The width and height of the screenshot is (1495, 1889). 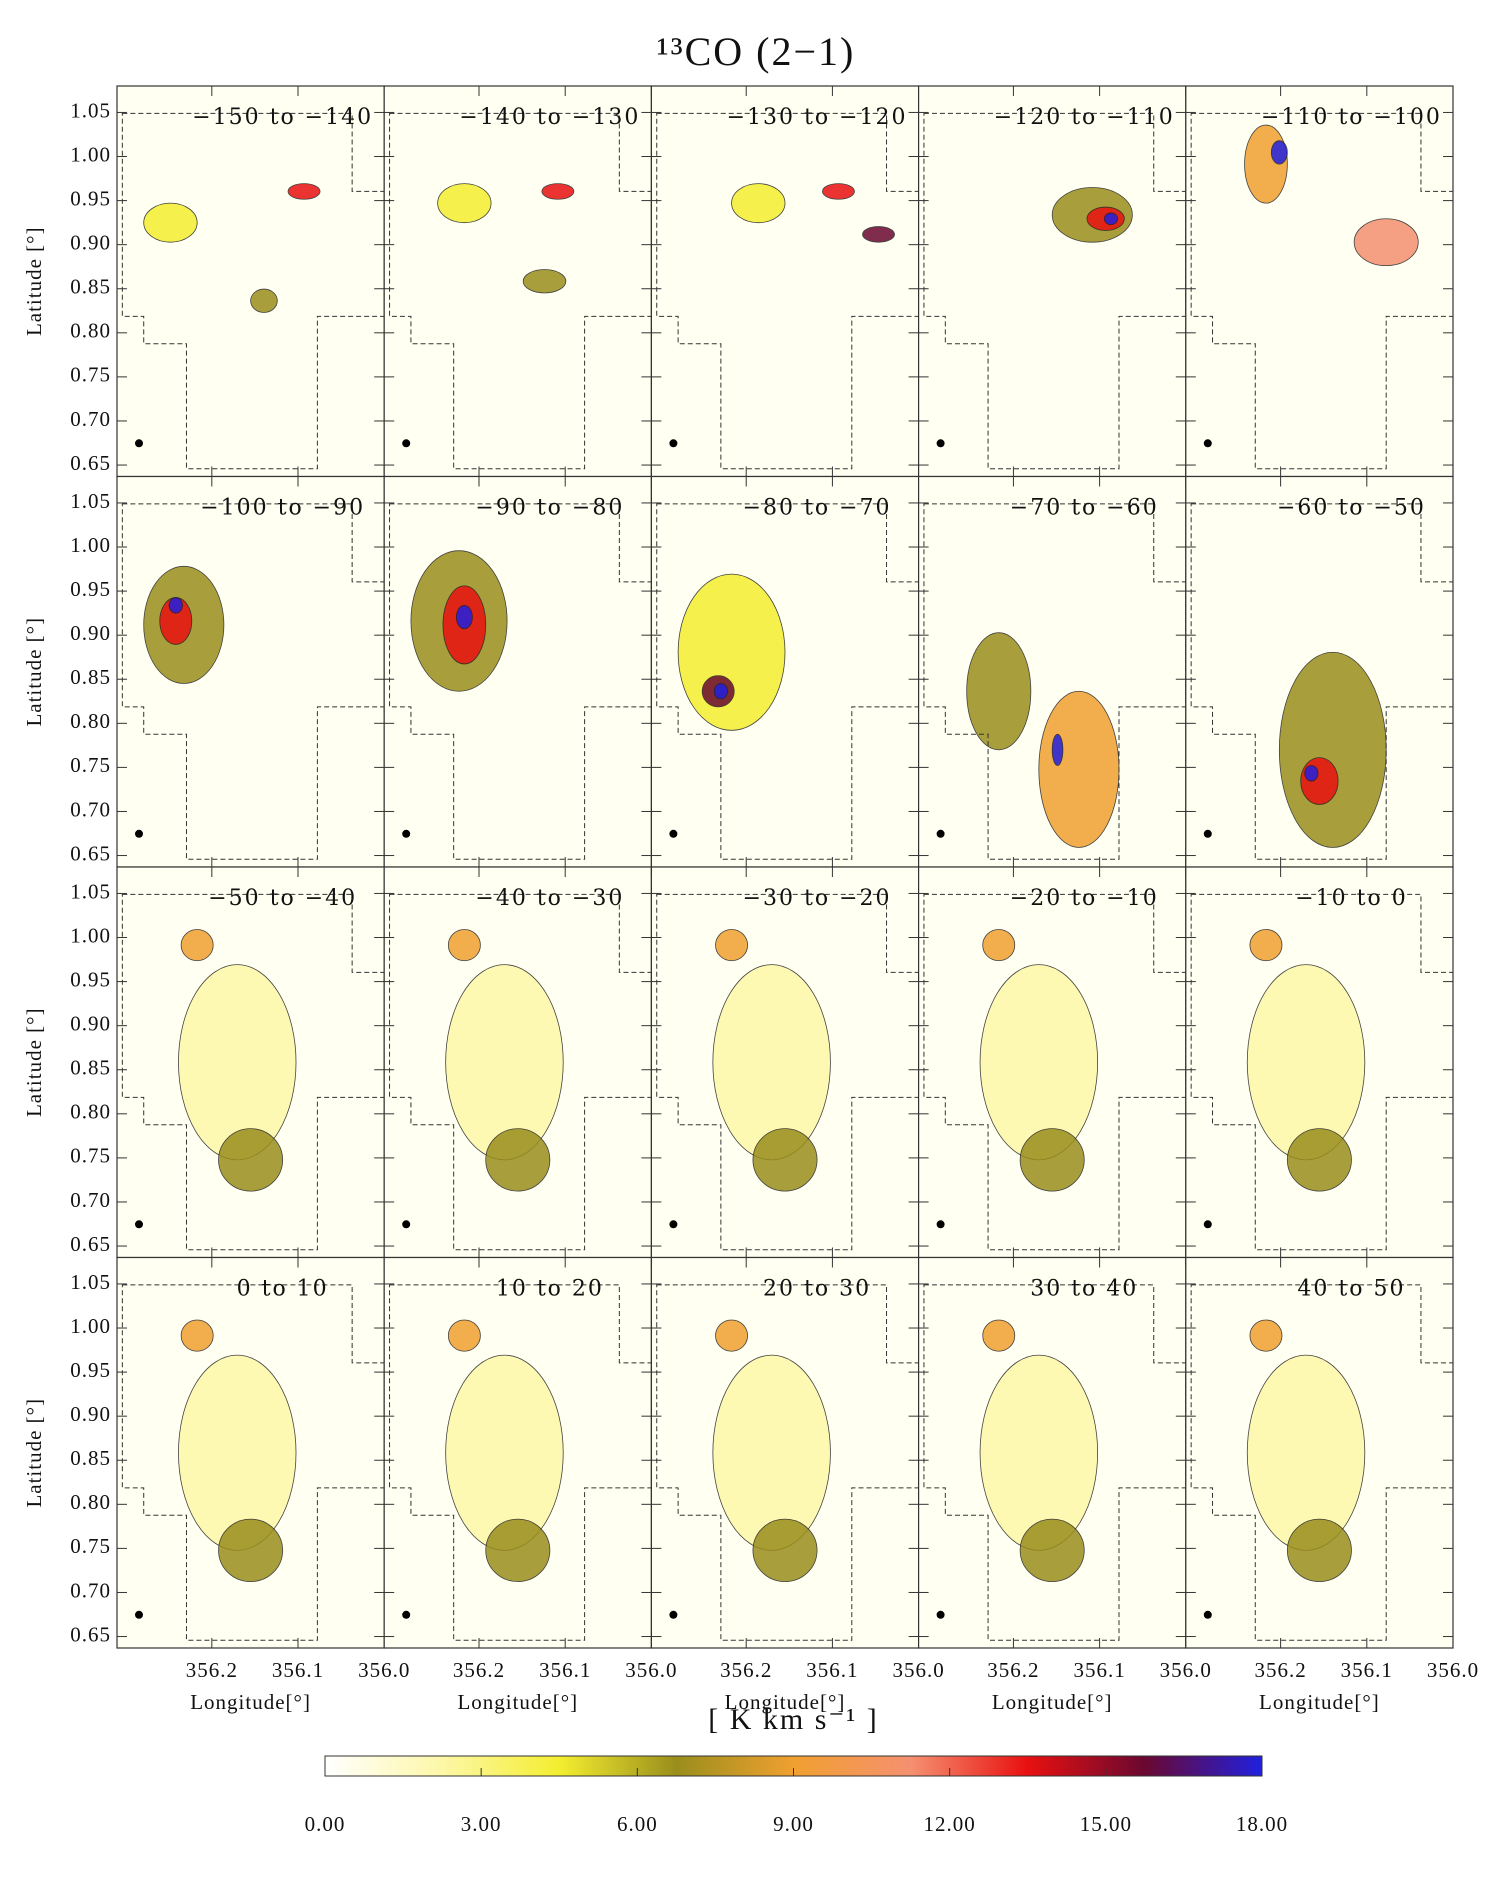 What do you see at coordinates (90, 1502) in the screenshot?
I see `y-tick-label: 0.80` at bounding box center [90, 1502].